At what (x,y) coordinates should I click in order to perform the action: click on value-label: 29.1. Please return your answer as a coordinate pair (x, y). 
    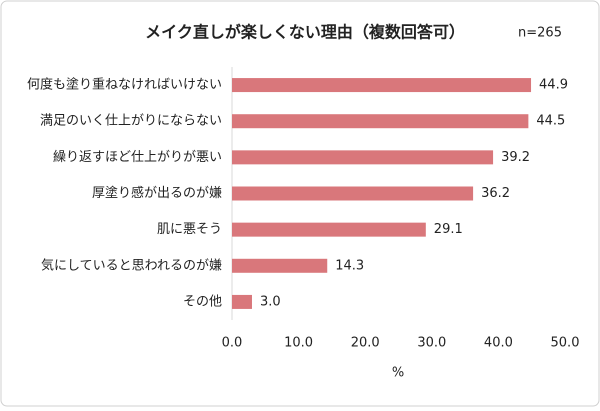
    Looking at the image, I should click on (448, 229).